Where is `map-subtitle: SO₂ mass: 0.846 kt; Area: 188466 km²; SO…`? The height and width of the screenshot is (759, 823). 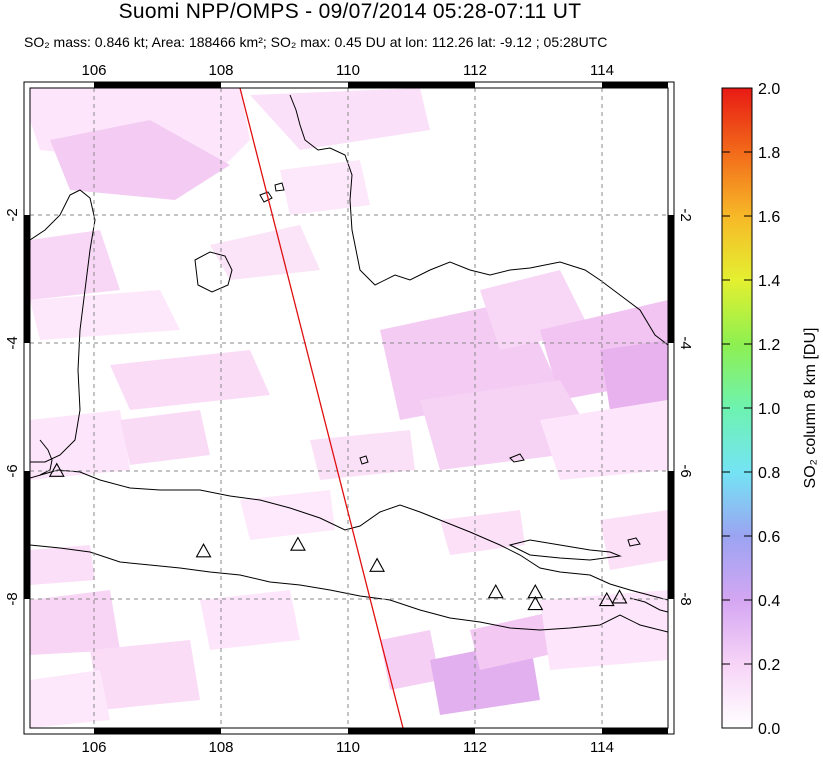 map-subtitle: SO₂ mass: 0.846 kt; Area: 188466 km²; SO… is located at coordinates (316, 42).